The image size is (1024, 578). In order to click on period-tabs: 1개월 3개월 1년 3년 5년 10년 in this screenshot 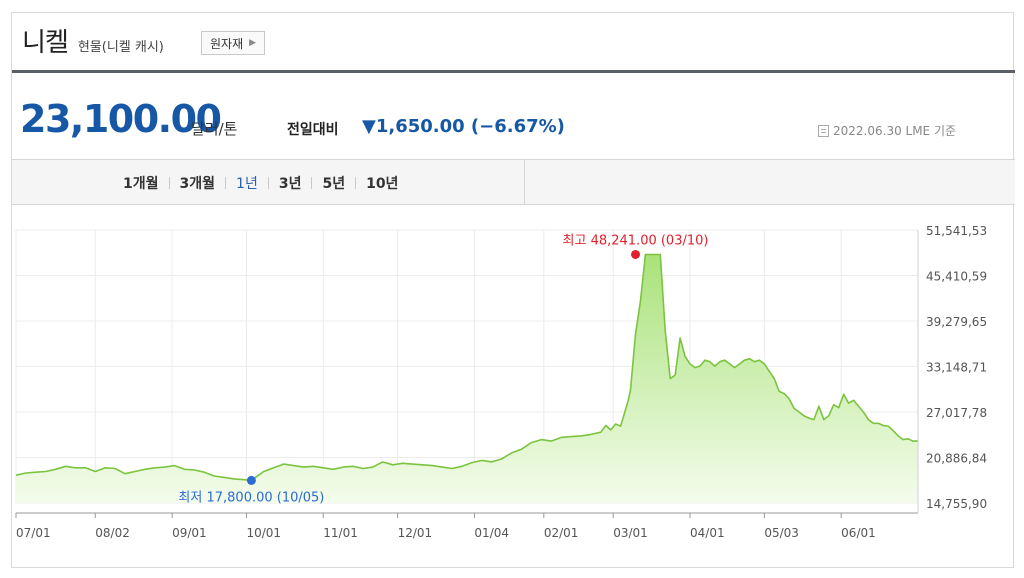, I will do `click(260, 183)`.